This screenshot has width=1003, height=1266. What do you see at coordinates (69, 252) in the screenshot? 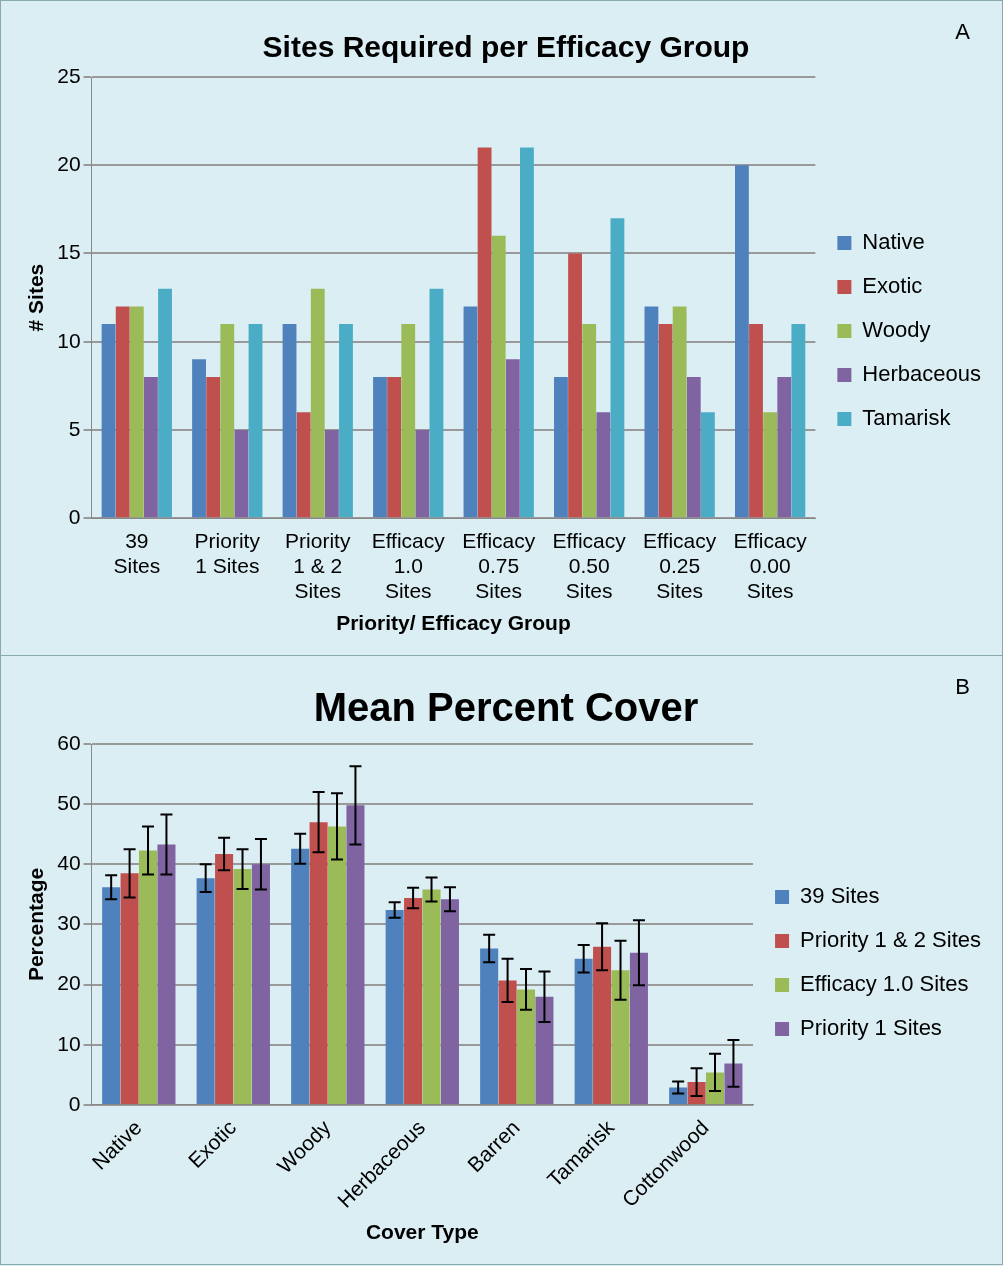
I see `y-tick-label: 15` at bounding box center [69, 252].